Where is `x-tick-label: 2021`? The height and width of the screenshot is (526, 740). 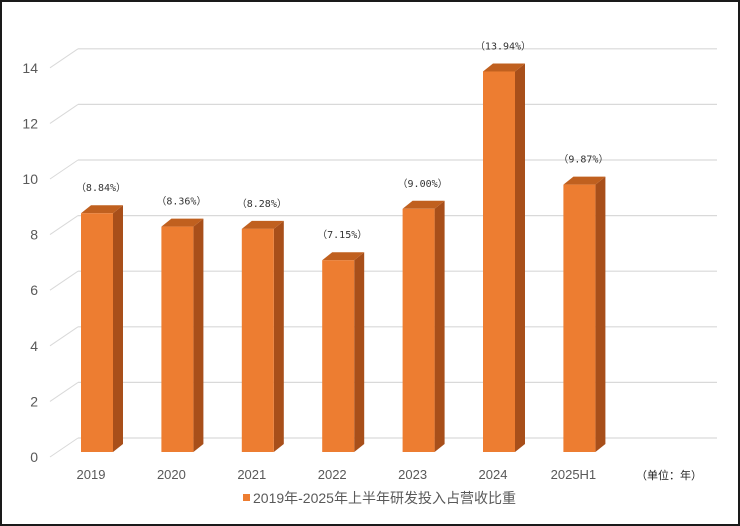 x-tick-label: 2021 is located at coordinates (251, 474).